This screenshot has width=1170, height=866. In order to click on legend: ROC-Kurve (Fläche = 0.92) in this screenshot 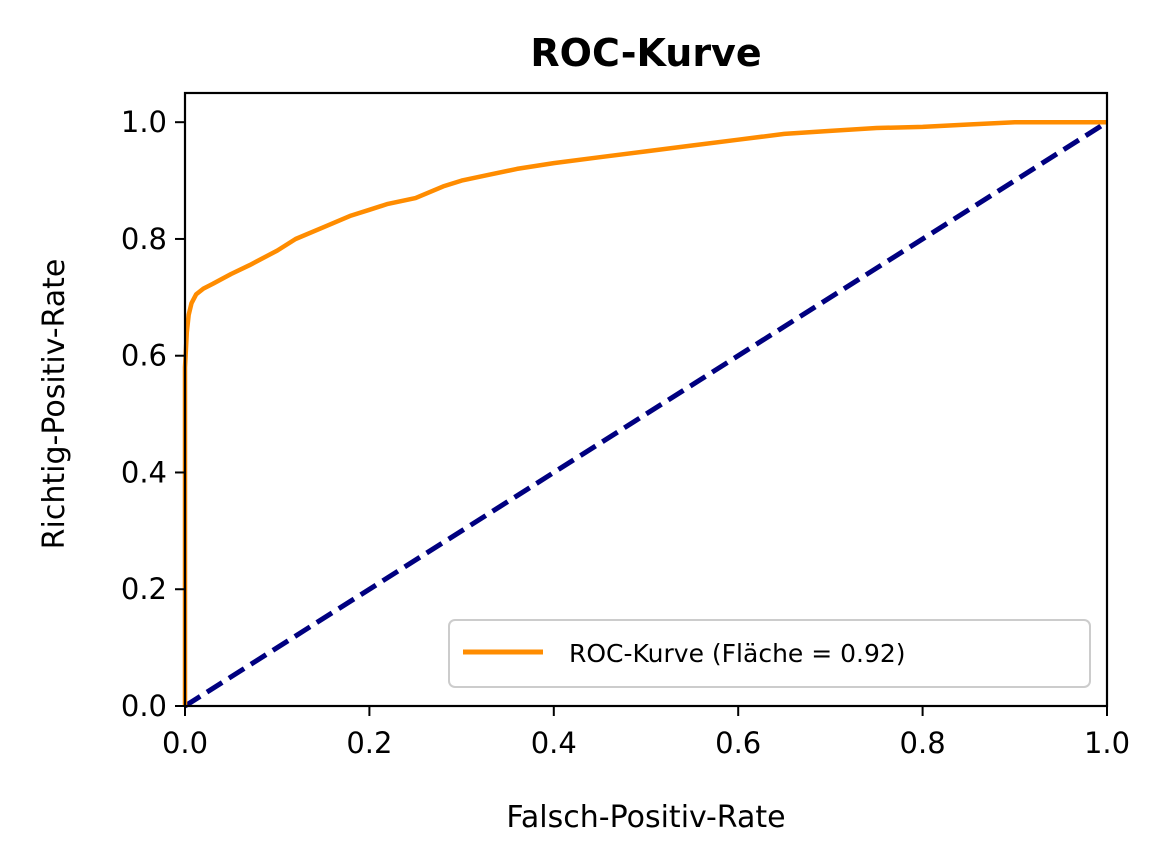, I will do `click(769, 653)`.